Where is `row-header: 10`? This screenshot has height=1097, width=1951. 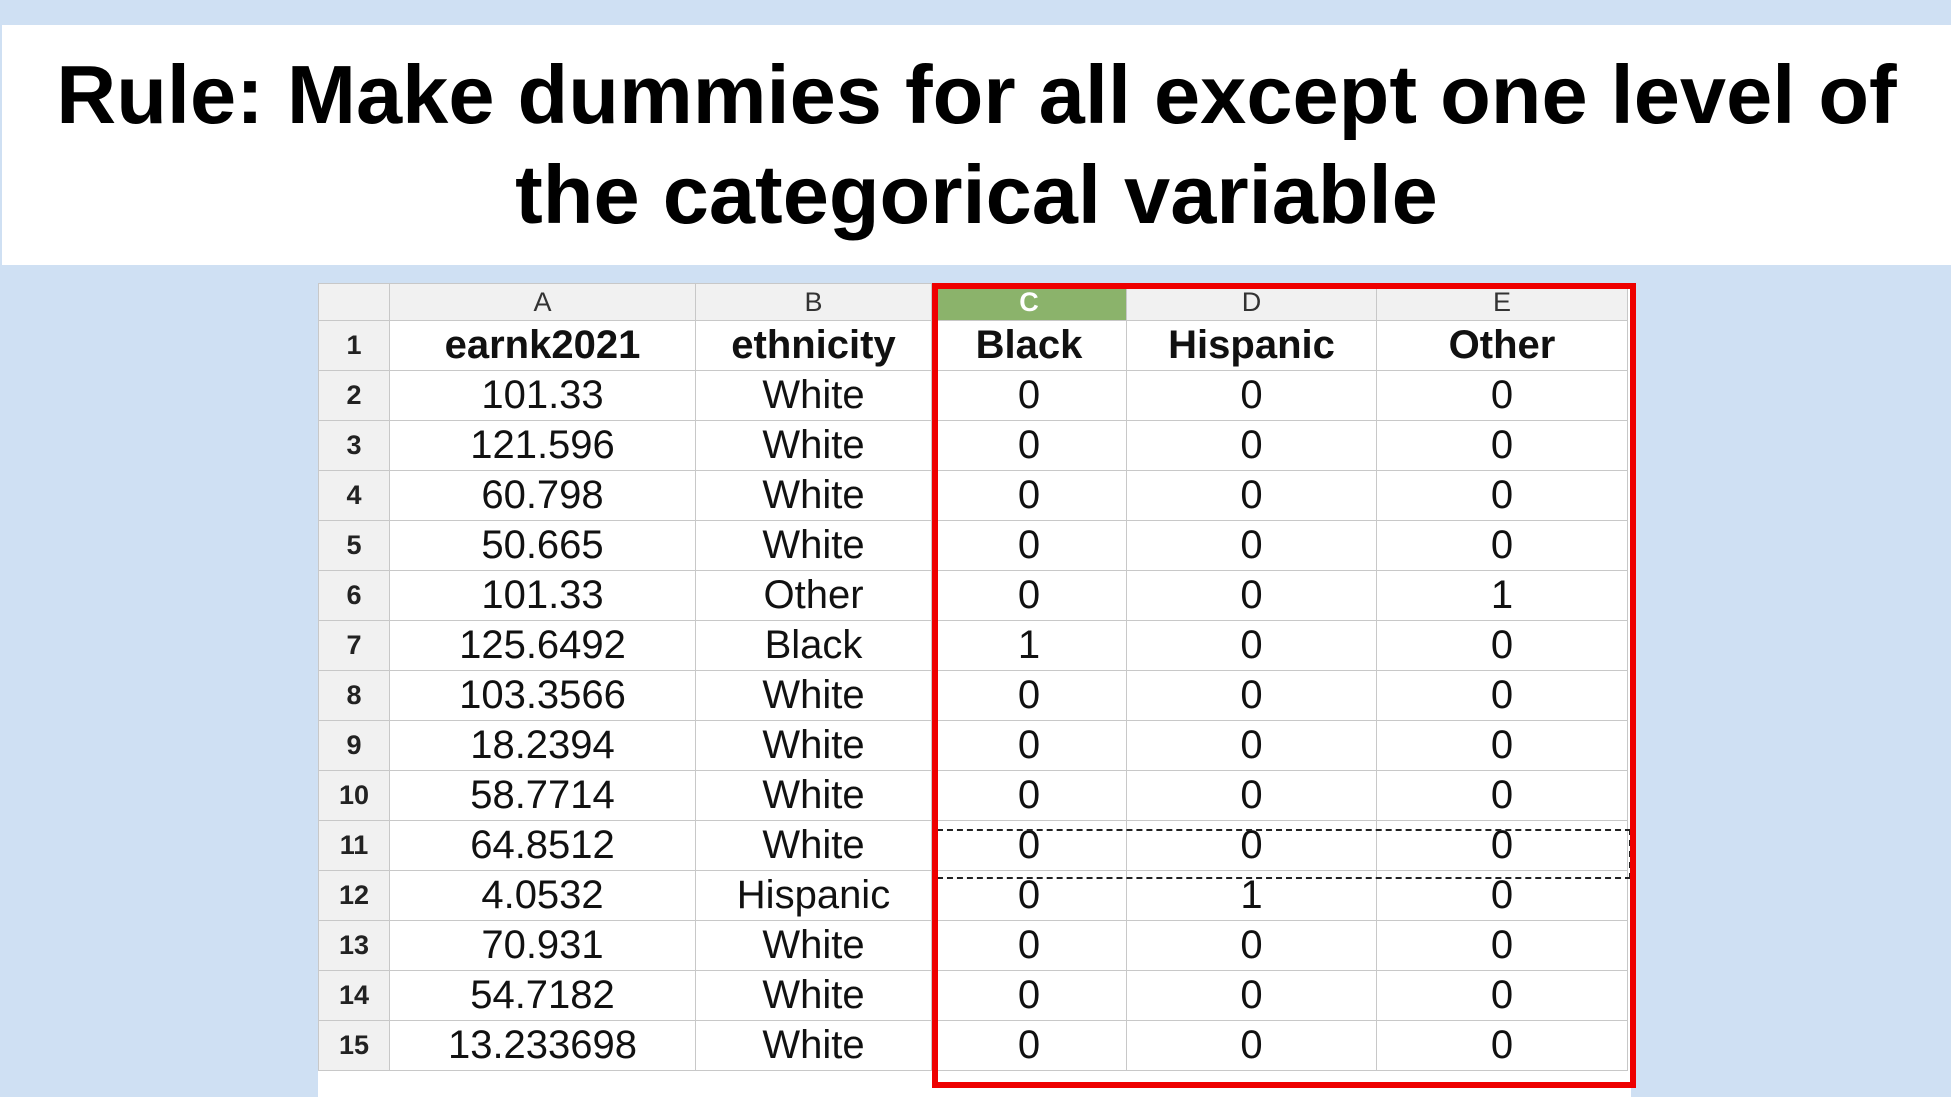
row-header: 10 is located at coordinates (354, 795).